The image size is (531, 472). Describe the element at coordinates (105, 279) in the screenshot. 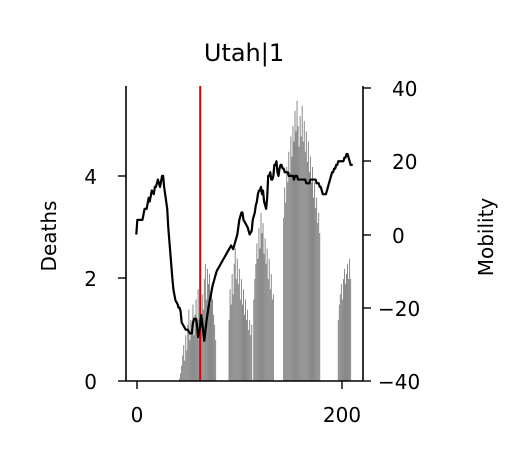

I see `left-y-tick: 2` at that location.